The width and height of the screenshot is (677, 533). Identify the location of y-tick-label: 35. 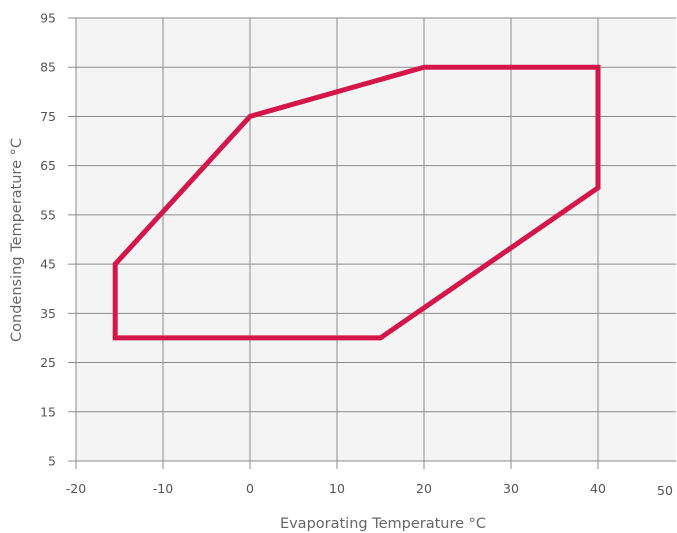
(48, 313).